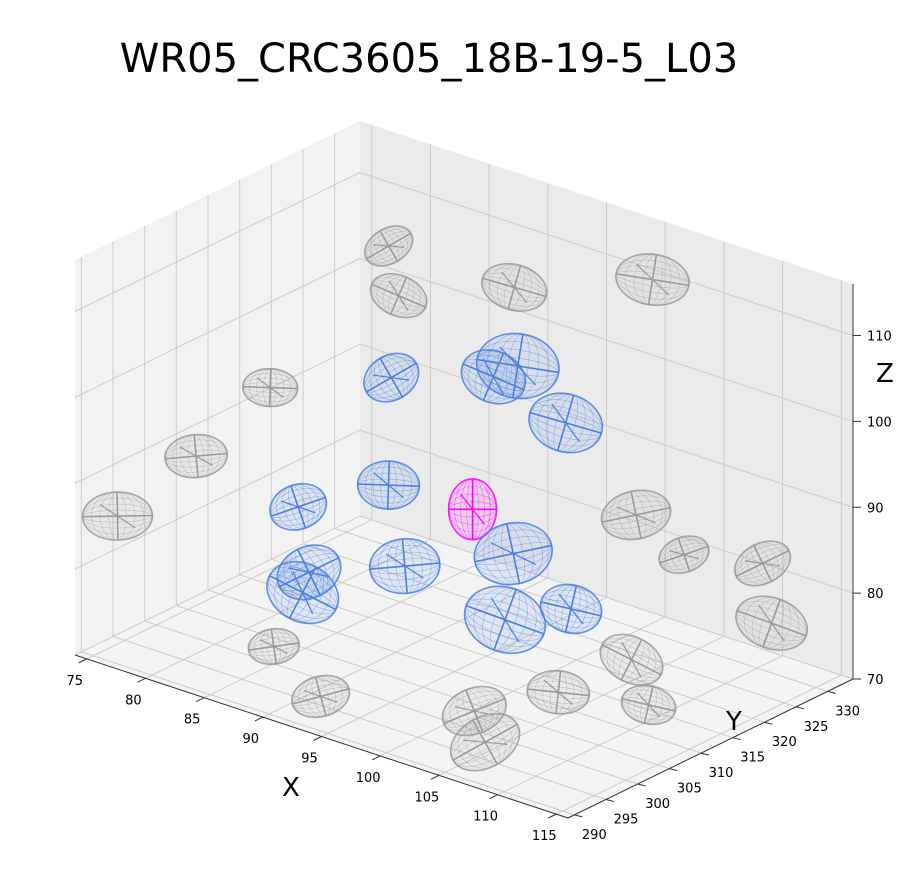 The height and width of the screenshot is (888, 904). Describe the element at coordinates (368, 778) in the screenshot. I see `x-tick-label: 100` at that location.